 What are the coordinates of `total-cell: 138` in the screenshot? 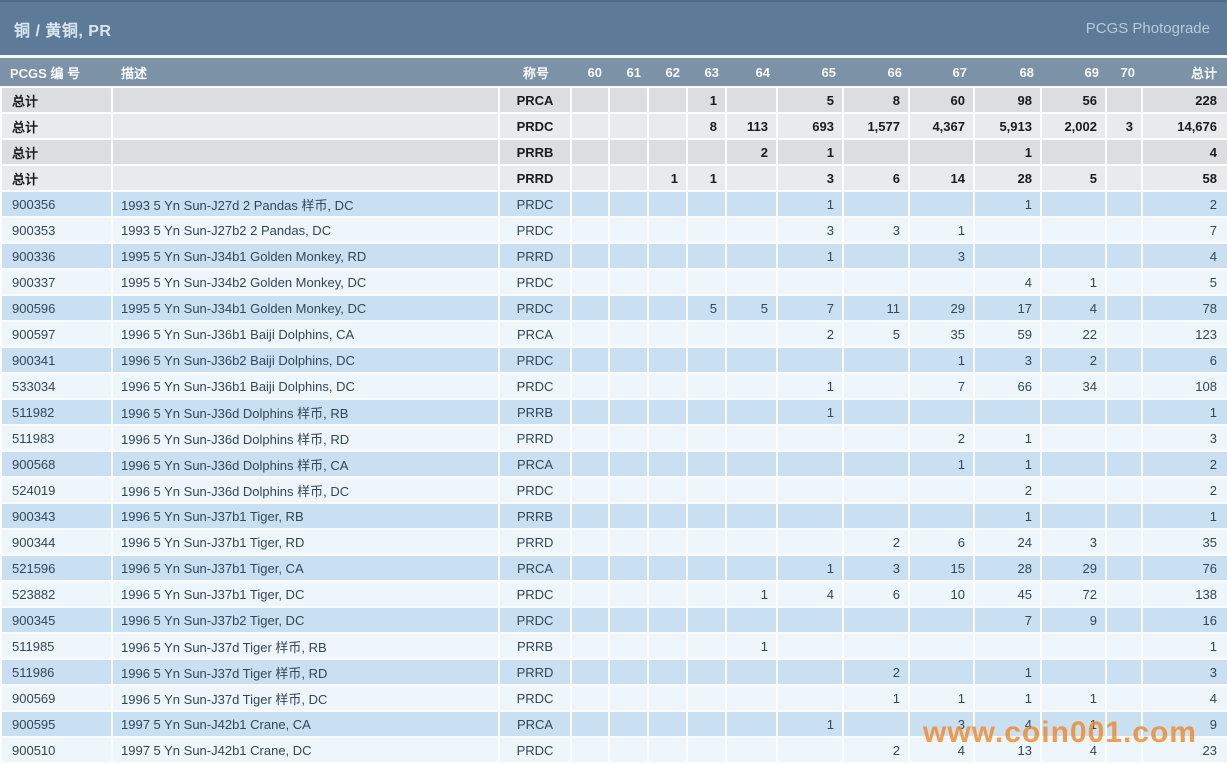 It's located at (1185, 595).